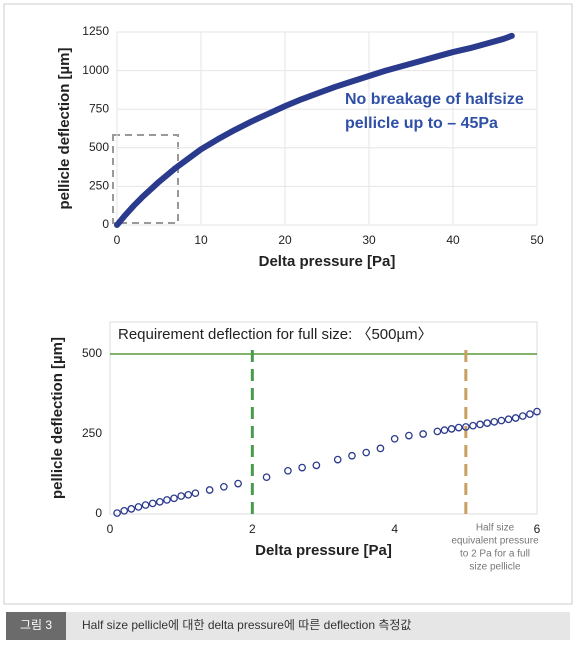 The image size is (576, 646). I want to click on x-tick-label: 2, so click(252, 529).